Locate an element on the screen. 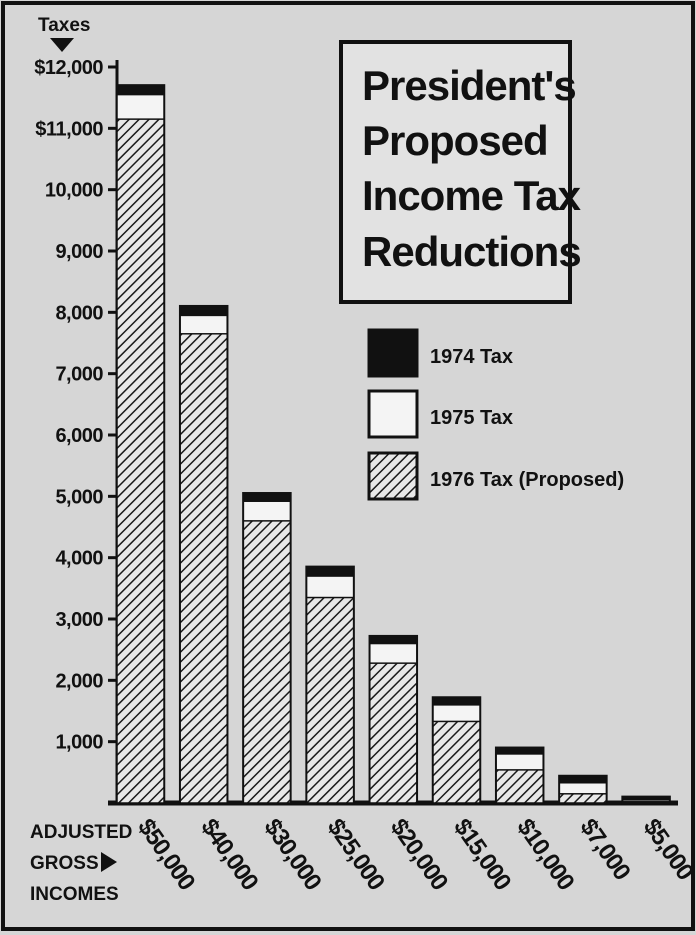  legend-label-1974: 1974 Tax is located at coordinates (471, 357).